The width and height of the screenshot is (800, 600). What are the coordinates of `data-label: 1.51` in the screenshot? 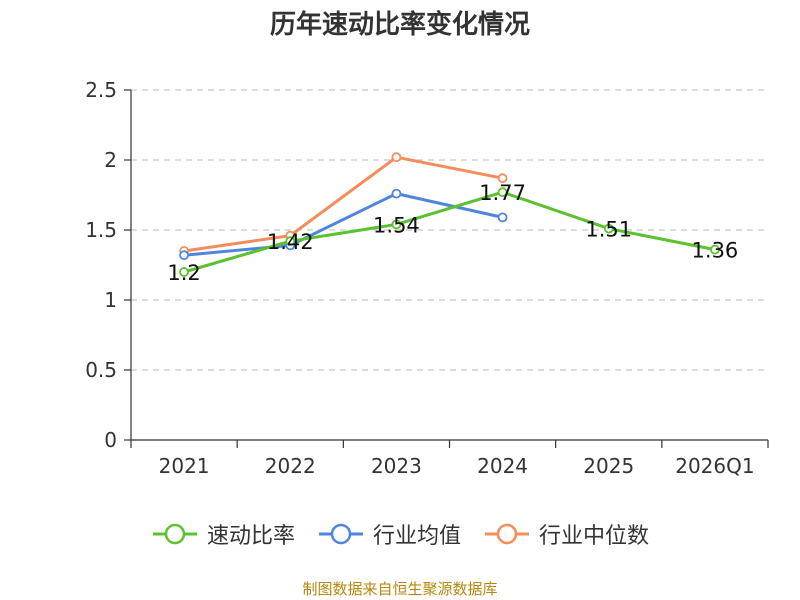 It's located at (608, 230).